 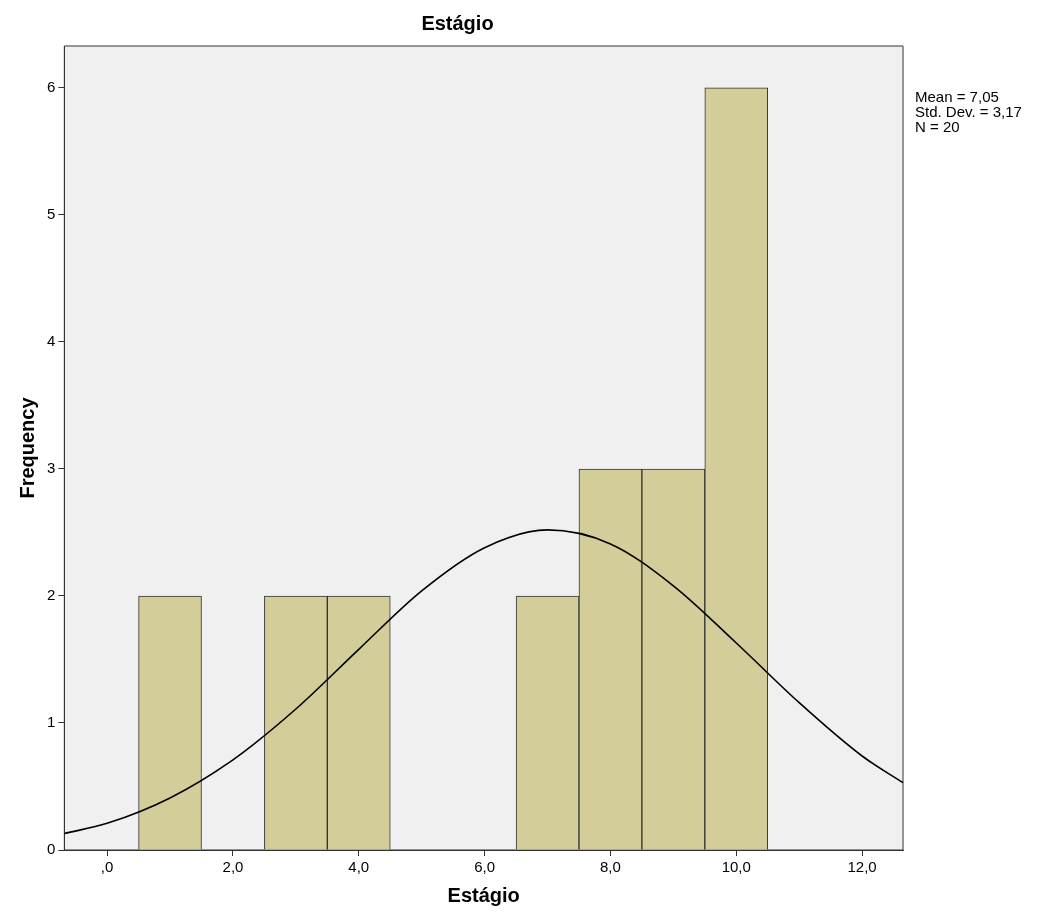 I want to click on y-tick-label: 6, so click(x=51, y=87).